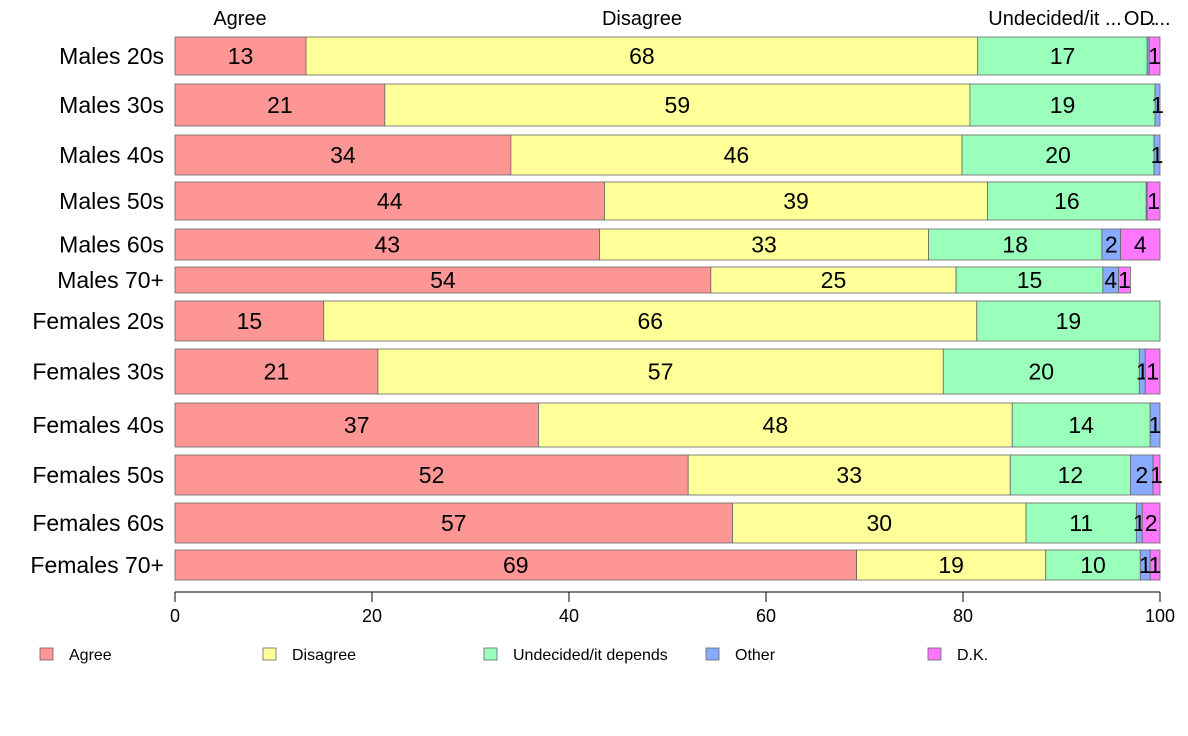 Image resolution: width=1188 pixels, height=736 pixels. I want to click on data-label-males-40s-other: 1, so click(1157, 155).